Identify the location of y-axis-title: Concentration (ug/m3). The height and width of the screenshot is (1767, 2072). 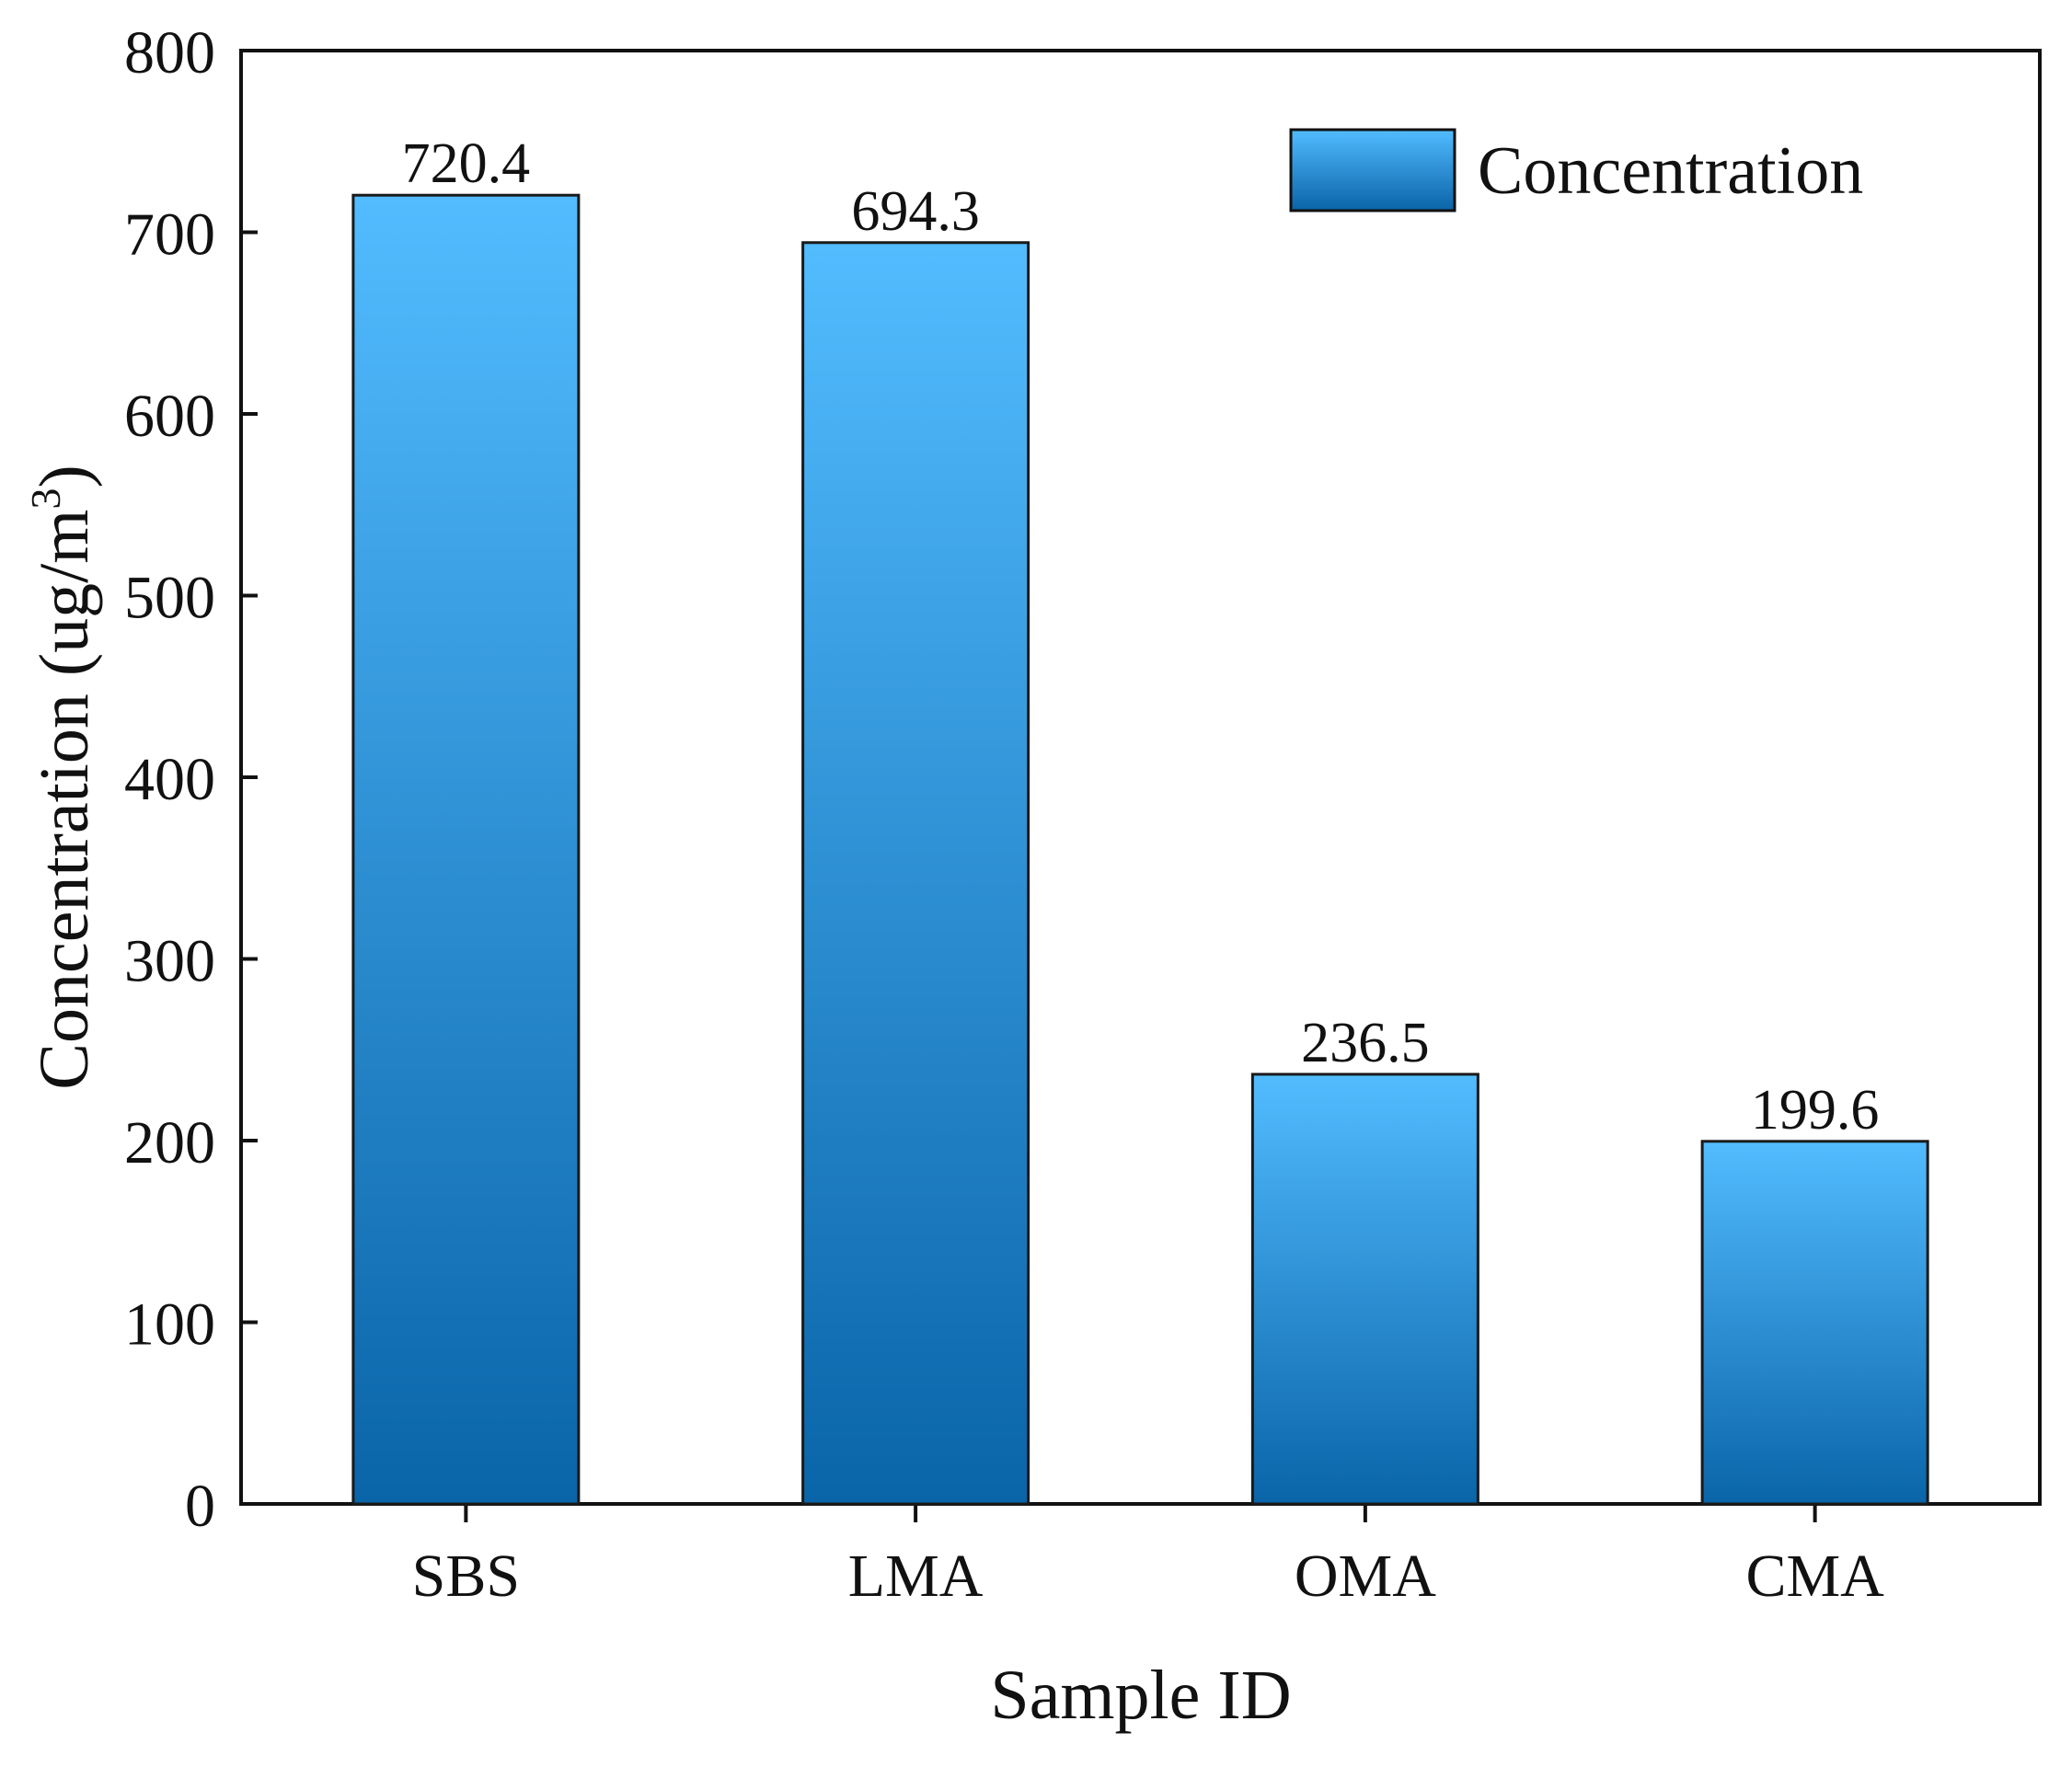
(63, 777).